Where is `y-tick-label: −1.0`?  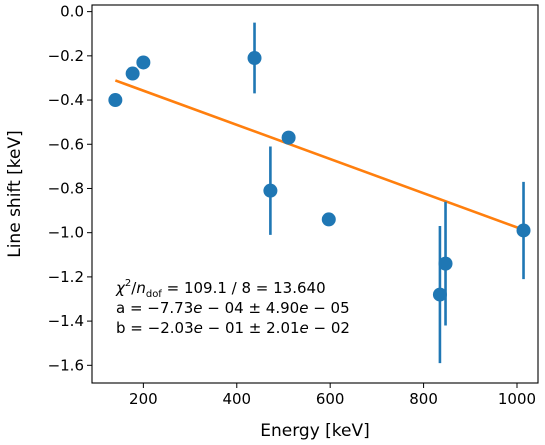
y-tick-label: −1.0 is located at coordinates (66, 233).